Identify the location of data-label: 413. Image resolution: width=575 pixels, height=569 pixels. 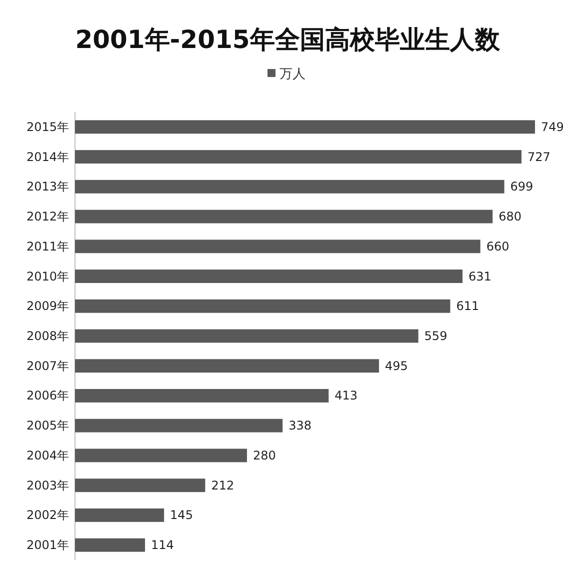
(346, 395).